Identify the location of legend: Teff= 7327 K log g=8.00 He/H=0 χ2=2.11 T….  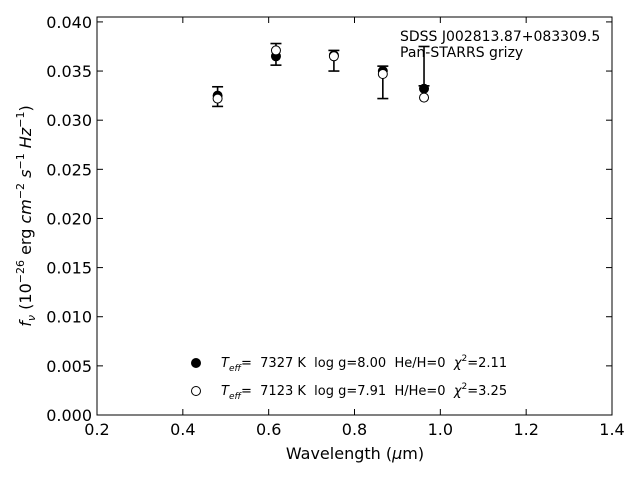
(349, 378).